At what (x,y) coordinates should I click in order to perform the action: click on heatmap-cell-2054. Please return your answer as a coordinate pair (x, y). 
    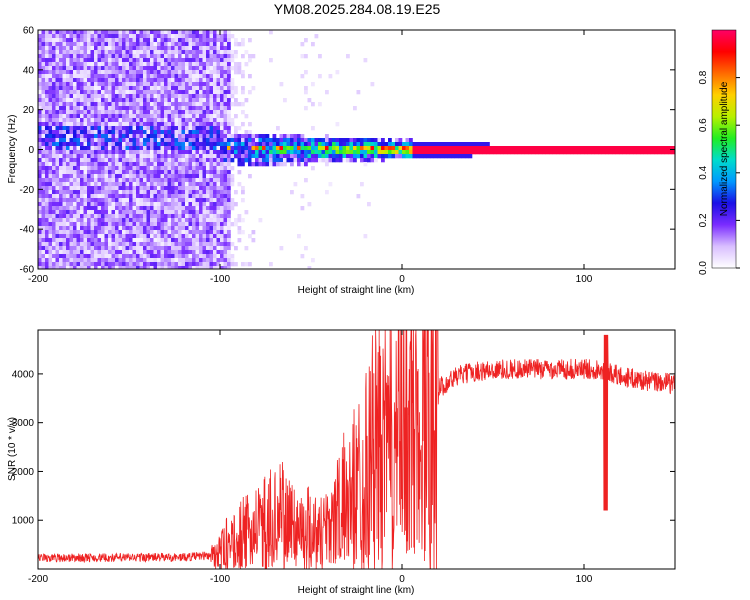
    Looking at the image, I should click on (159, 88).